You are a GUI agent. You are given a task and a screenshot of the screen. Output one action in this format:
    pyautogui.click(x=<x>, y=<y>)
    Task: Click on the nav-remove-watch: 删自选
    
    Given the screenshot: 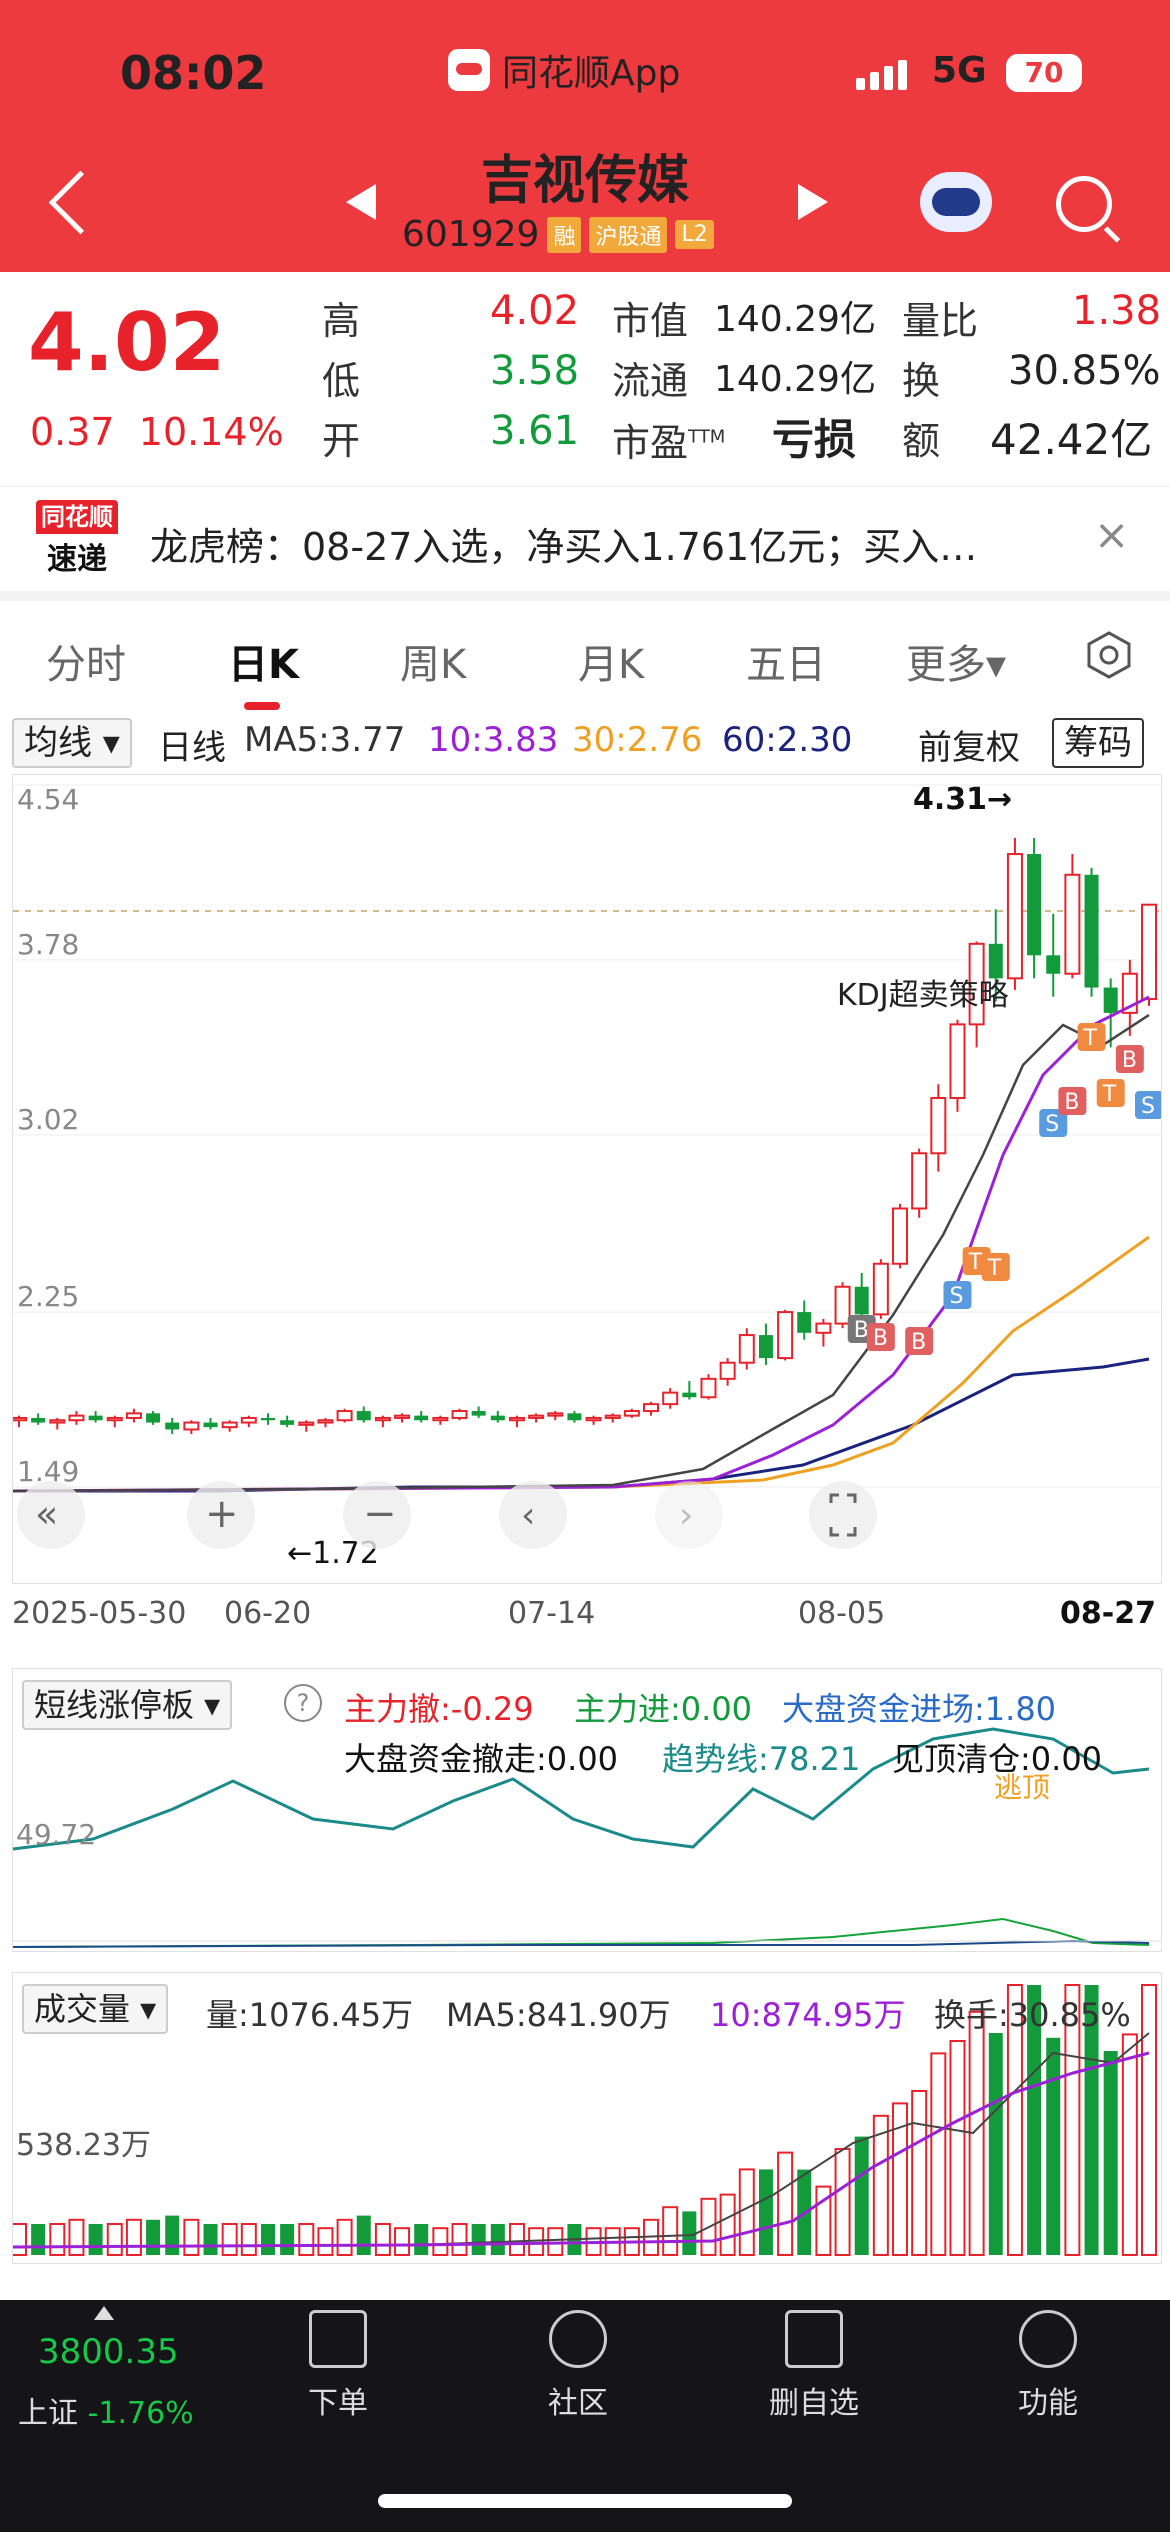 What is the action you would take?
    pyautogui.click(x=814, y=2366)
    